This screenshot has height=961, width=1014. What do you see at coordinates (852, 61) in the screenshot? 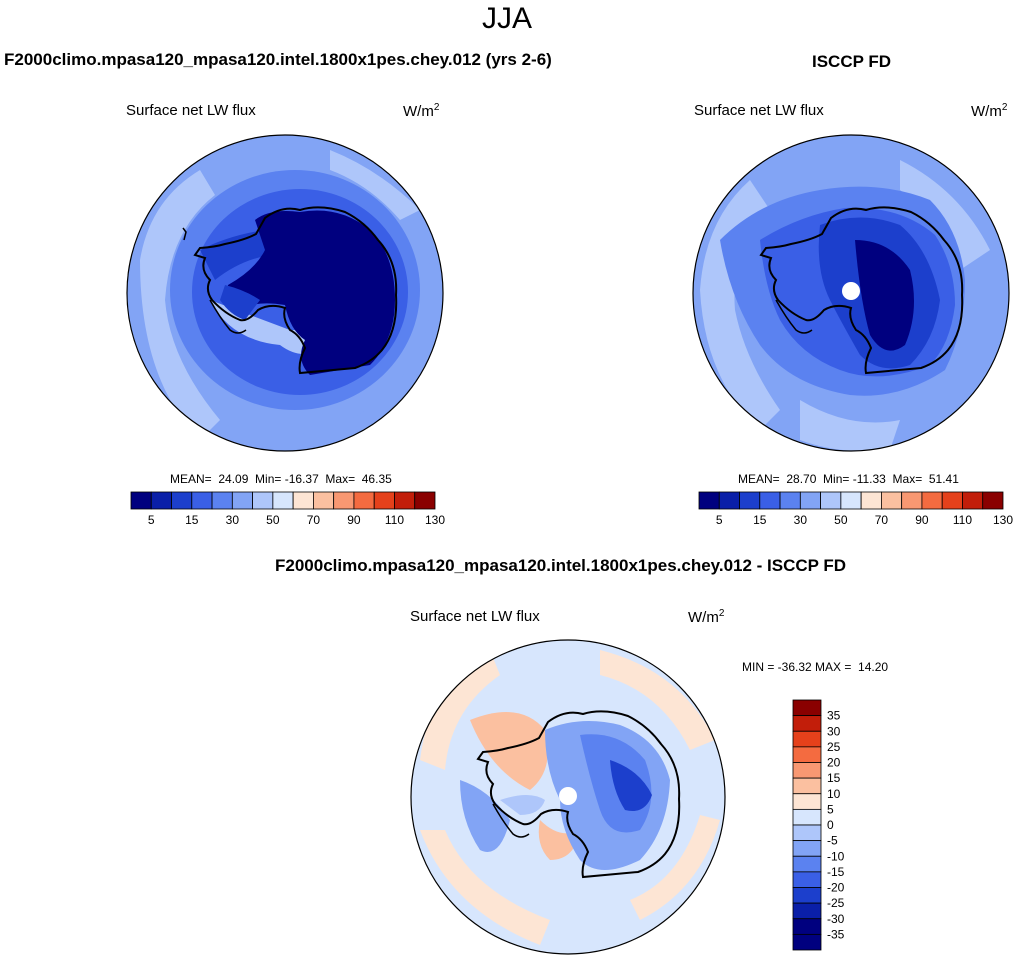
I see `panel-2-title: ISCCP FD` at bounding box center [852, 61].